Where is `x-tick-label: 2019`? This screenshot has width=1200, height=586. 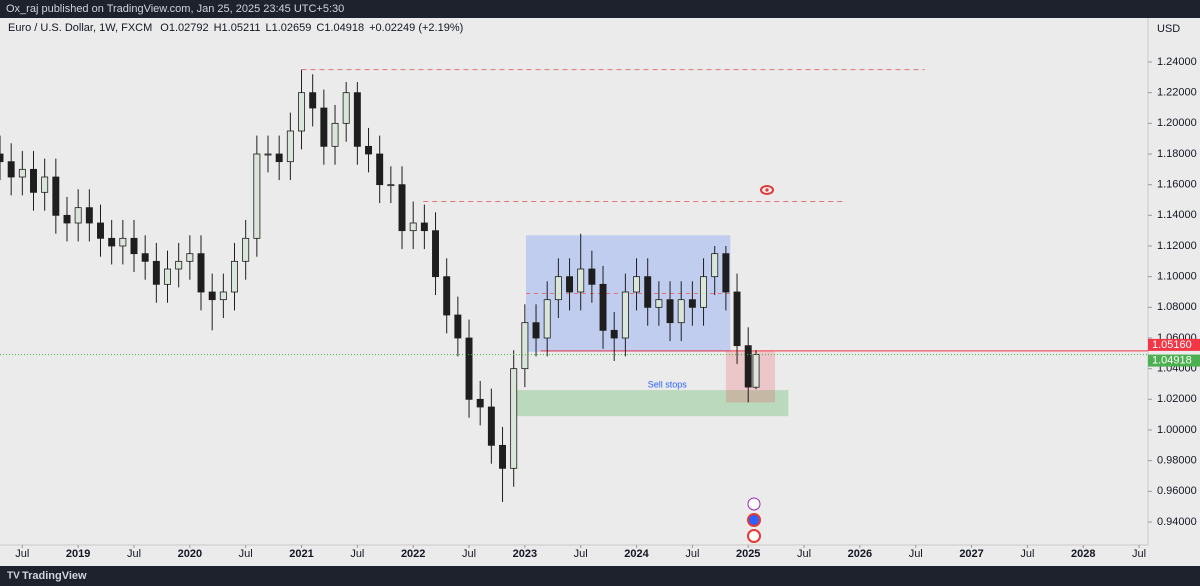
x-tick-label: 2019 is located at coordinates (78, 554).